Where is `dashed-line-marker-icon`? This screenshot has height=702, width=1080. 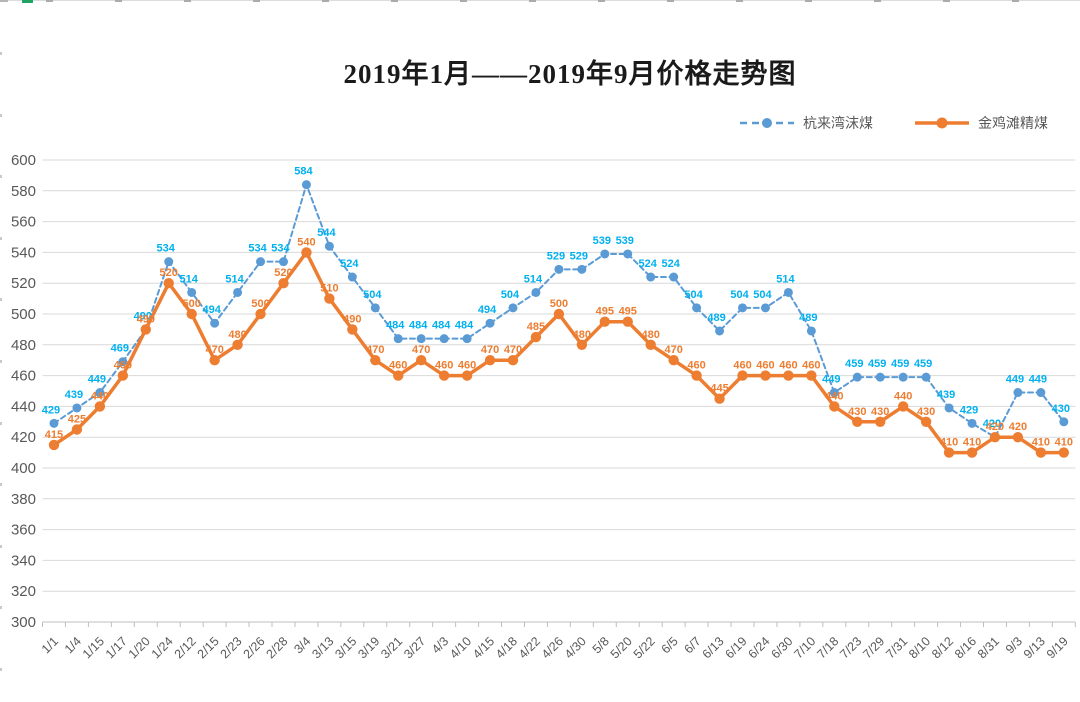 dashed-line-marker-icon is located at coordinates (767, 123).